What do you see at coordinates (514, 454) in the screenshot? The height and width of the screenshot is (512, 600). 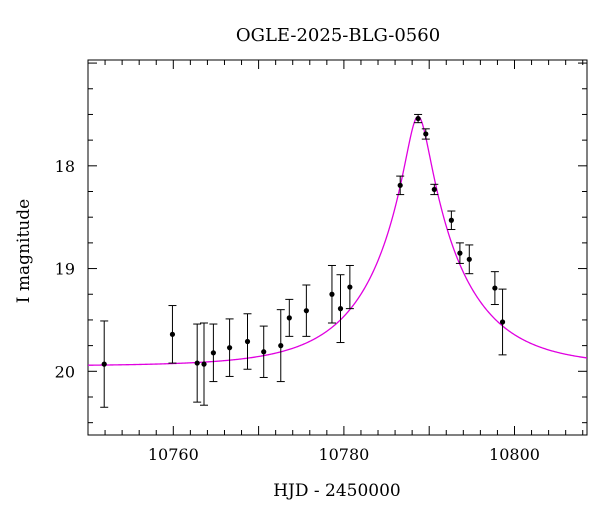 I see `x-tick-label: 10800` at bounding box center [514, 454].